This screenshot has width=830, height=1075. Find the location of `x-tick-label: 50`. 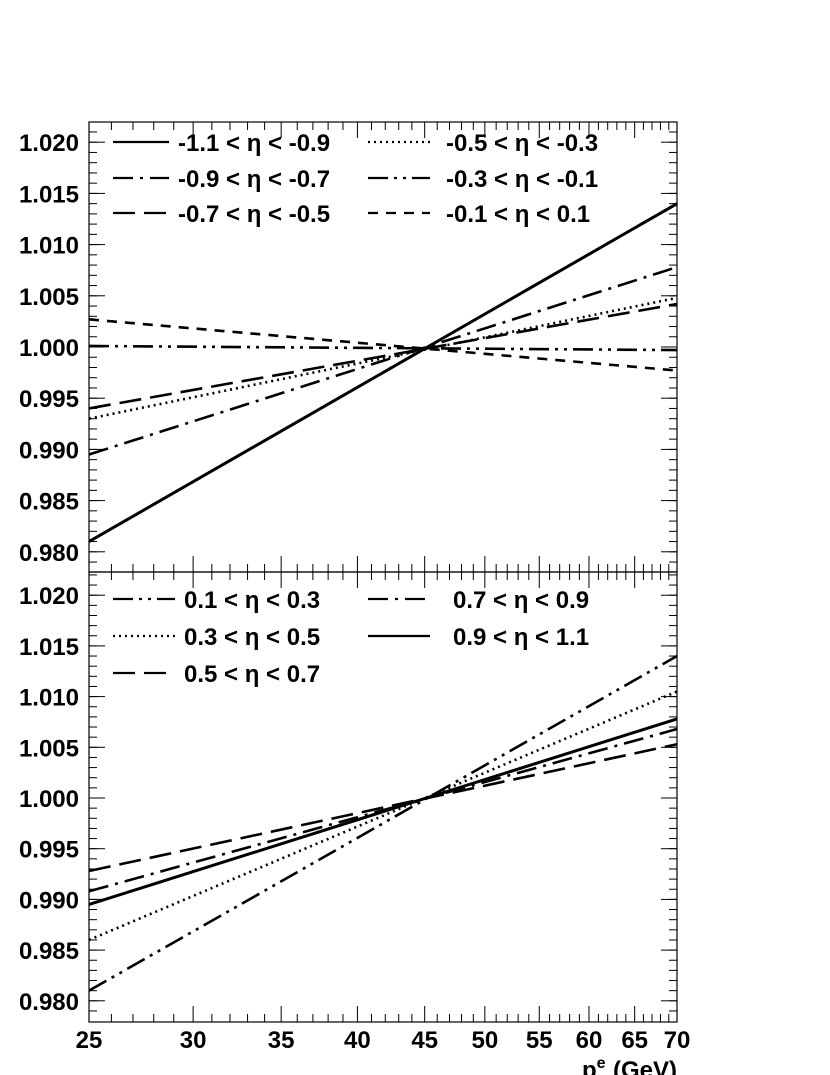

x-tick-label: 50 is located at coordinates (484, 1040).